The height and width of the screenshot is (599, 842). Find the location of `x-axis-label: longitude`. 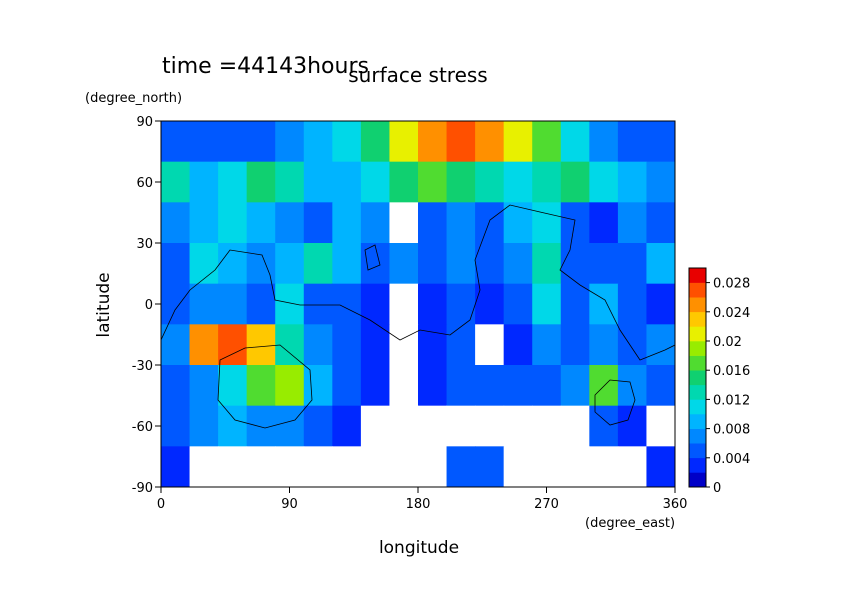

x-axis-label: longitude is located at coordinates (419, 548).